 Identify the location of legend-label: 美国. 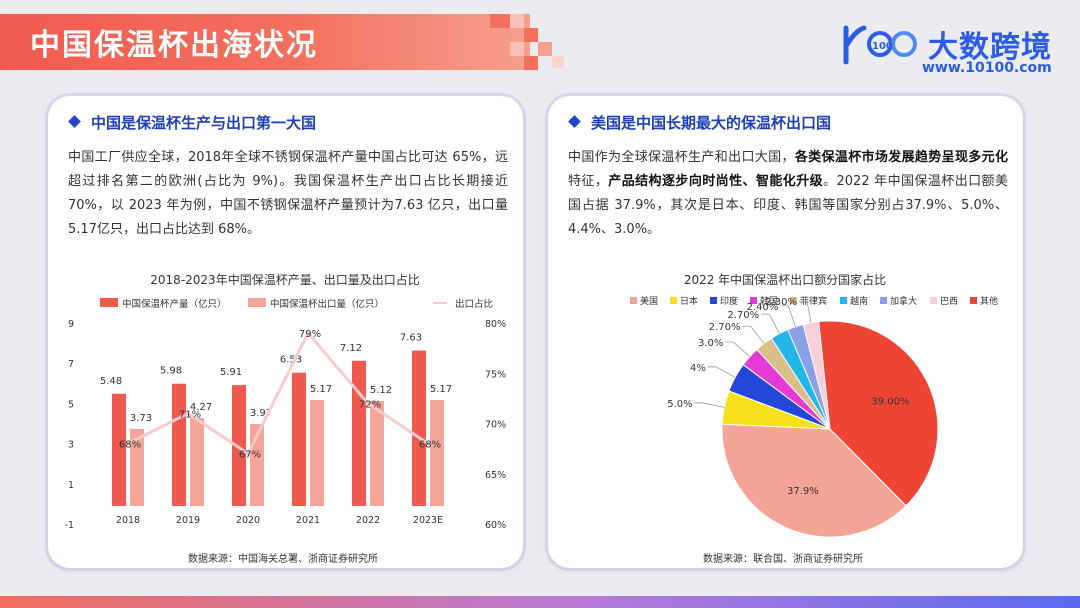
(649, 301).